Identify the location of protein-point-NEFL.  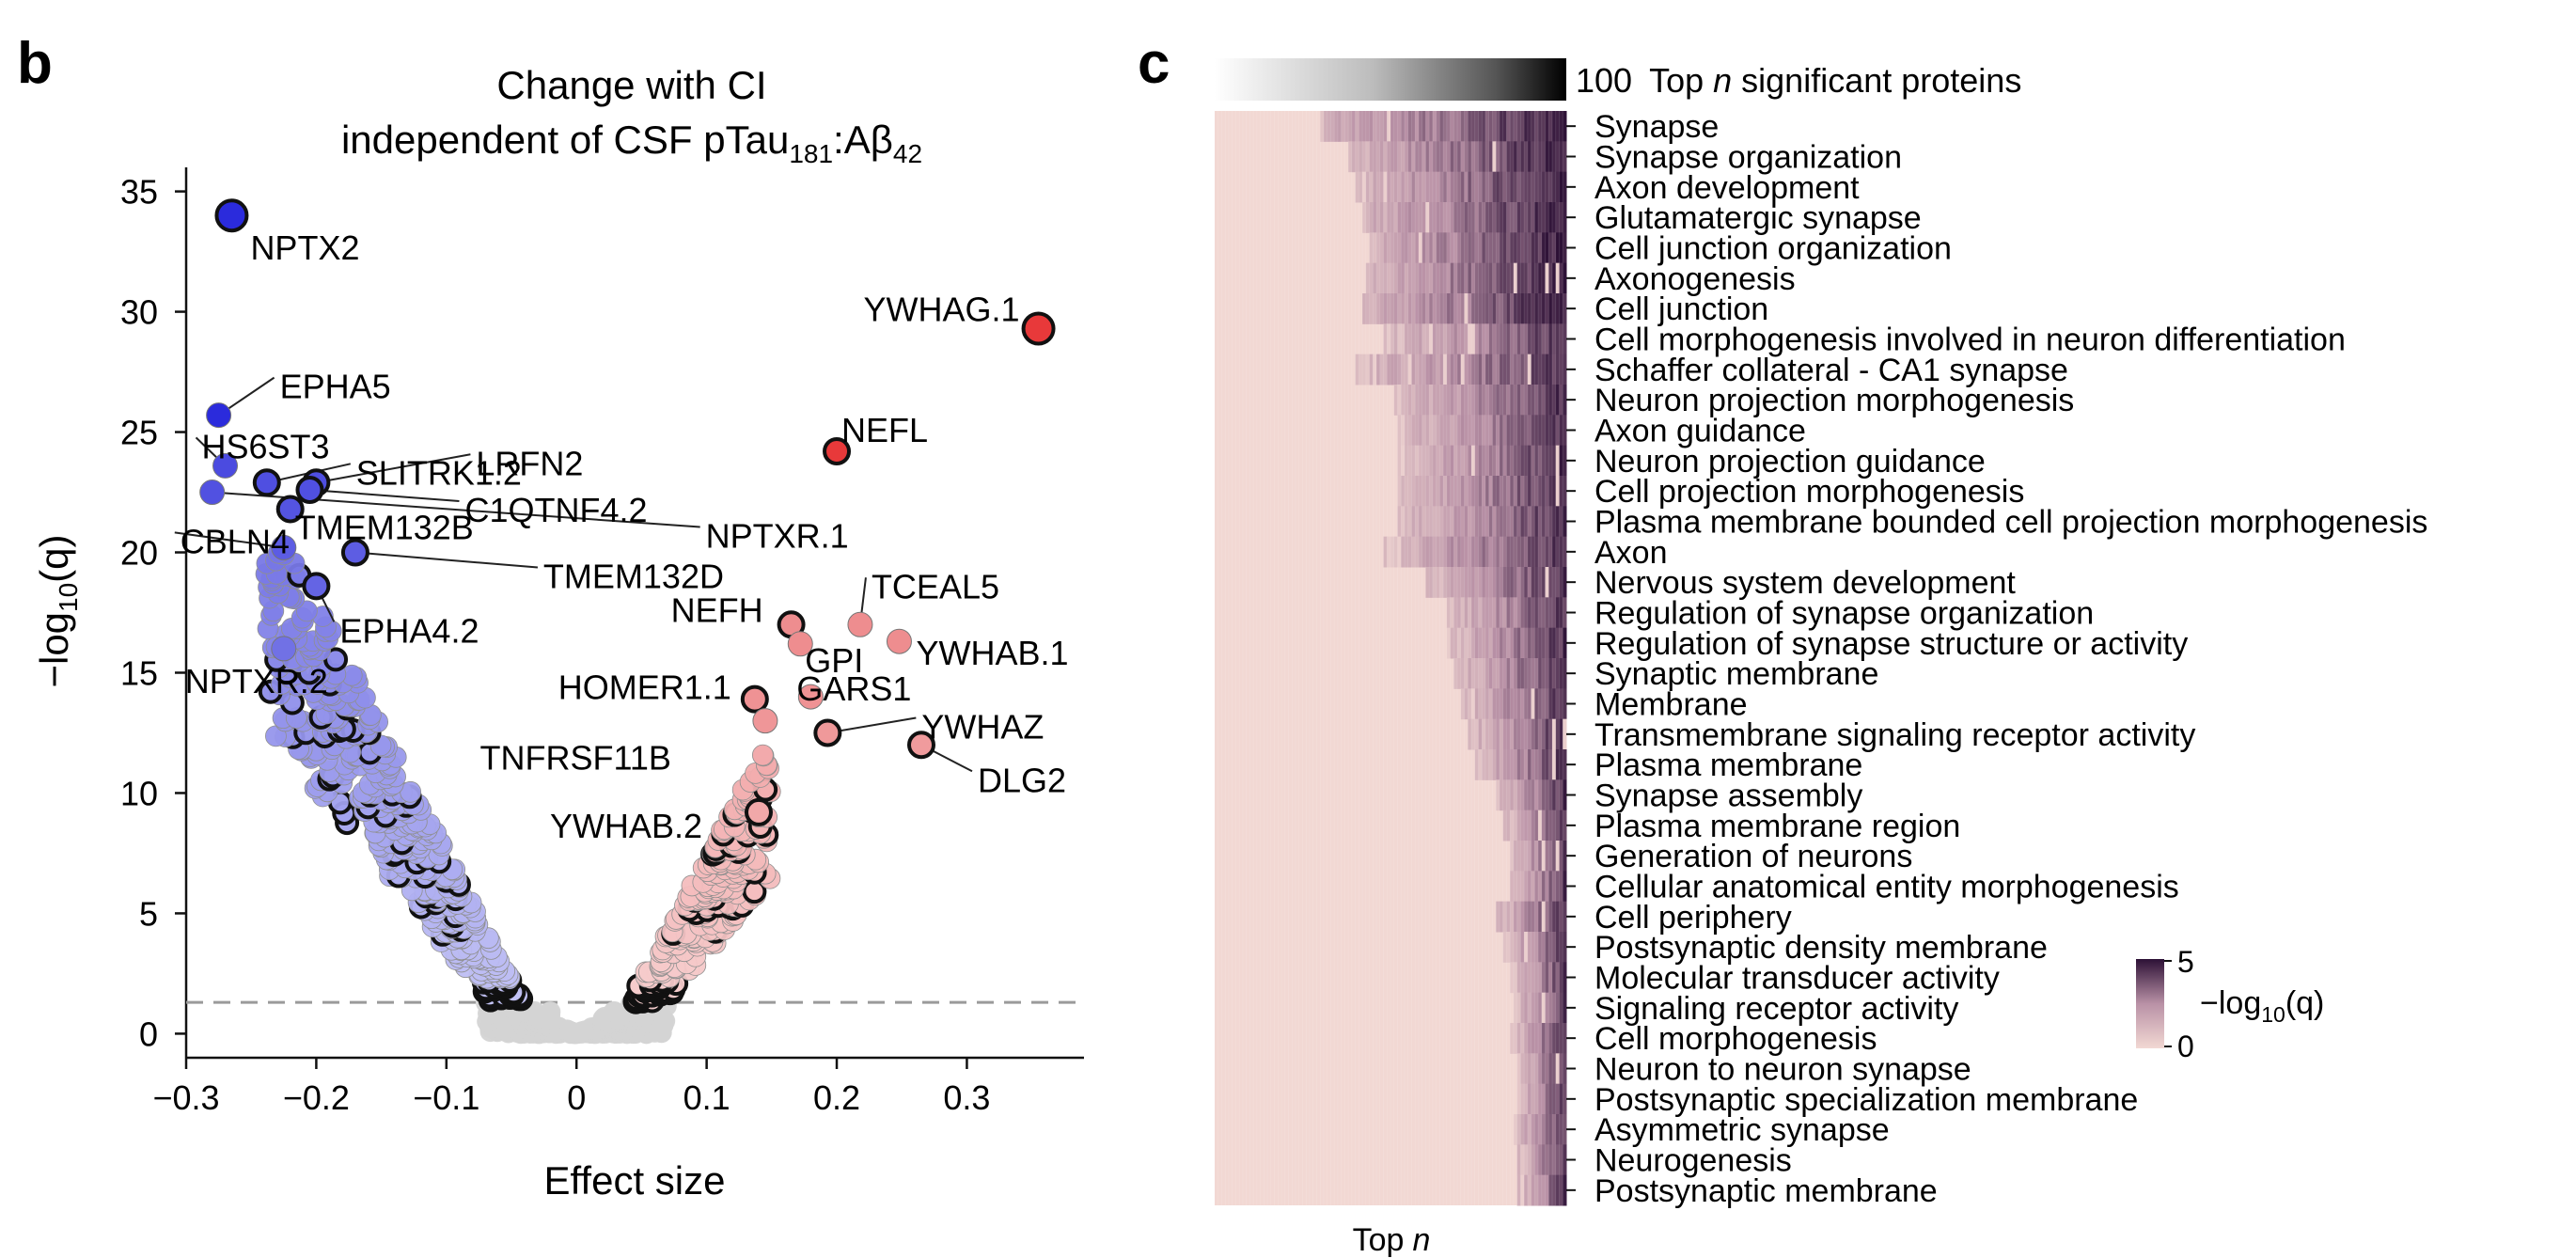
(837, 451).